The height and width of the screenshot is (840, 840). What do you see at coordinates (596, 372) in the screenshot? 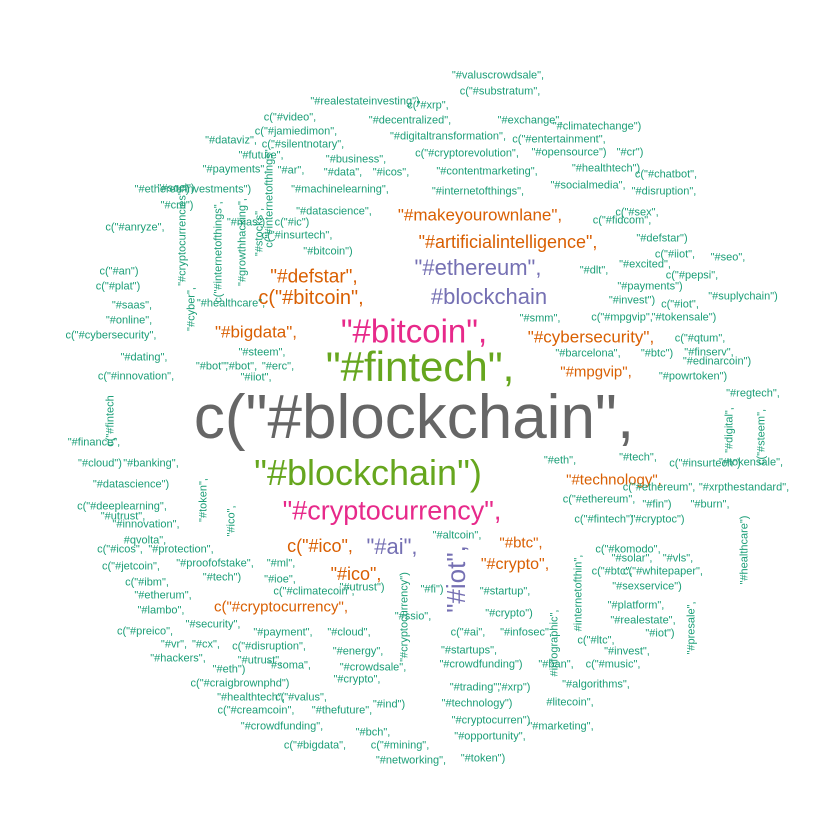
I see `cloud-word: "#mpgvip",` at bounding box center [596, 372].